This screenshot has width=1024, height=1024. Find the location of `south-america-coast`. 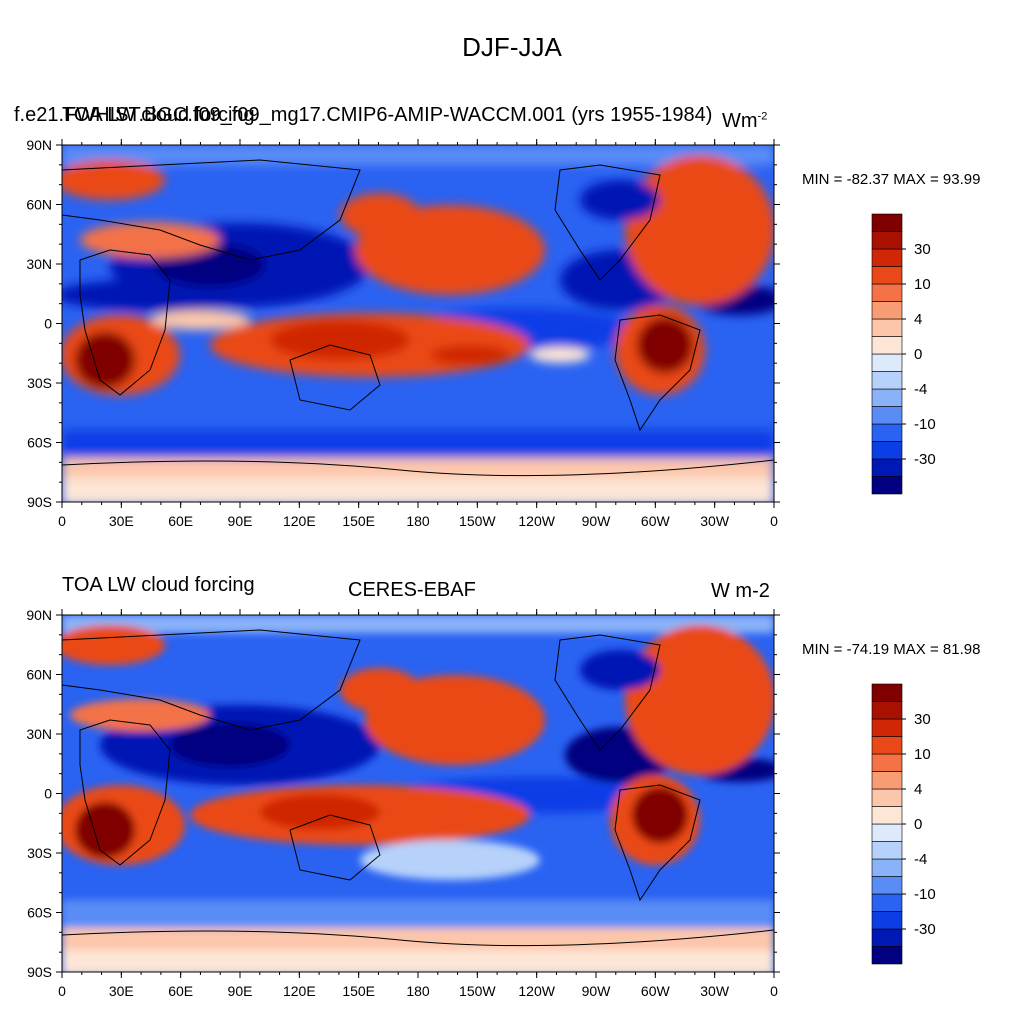

south-america-coast is located at coordinates (657, 373).